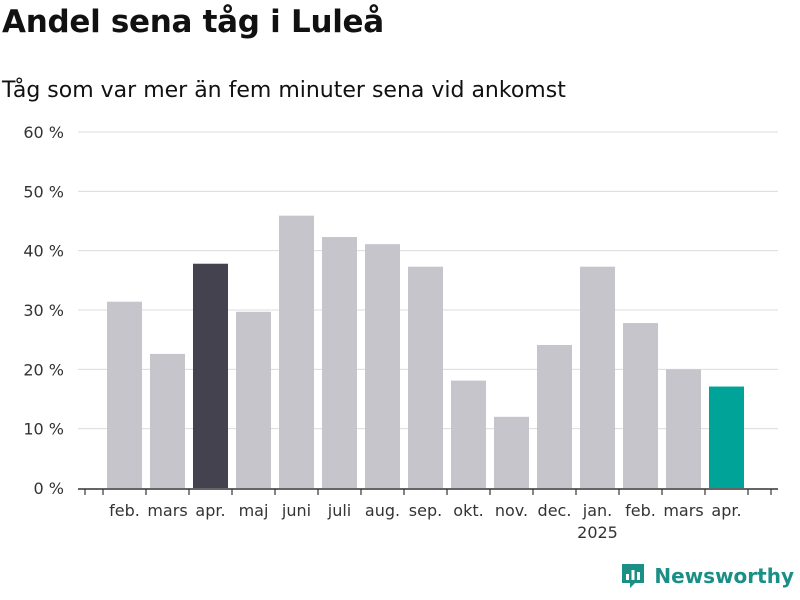 This screenshot has height=600, width=800. I want to click on x-tick-label: jan., so click(597, 510).